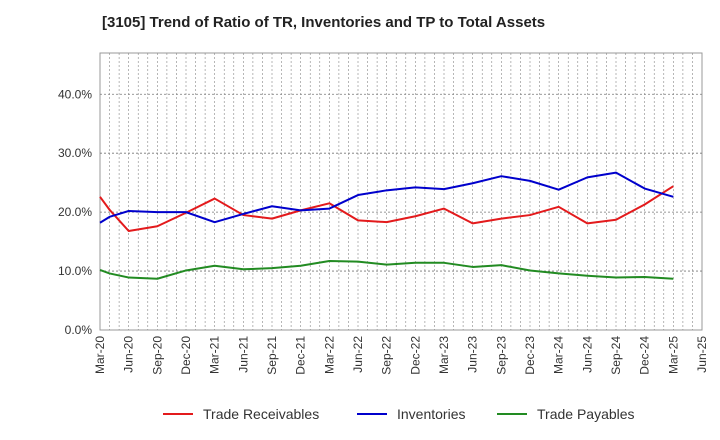  I want to click on x-tick-label: Sep-23, so click(501, 355).